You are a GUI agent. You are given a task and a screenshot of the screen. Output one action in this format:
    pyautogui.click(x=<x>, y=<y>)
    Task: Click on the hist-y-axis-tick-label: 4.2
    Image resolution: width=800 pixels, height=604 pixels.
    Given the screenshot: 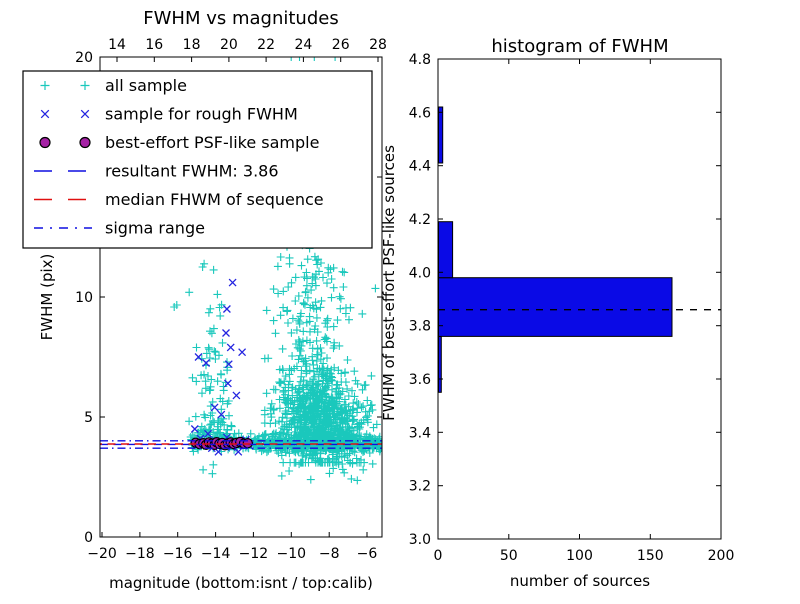 What is the action you would take?
    pyautogui.click(x=420, y=220)
    